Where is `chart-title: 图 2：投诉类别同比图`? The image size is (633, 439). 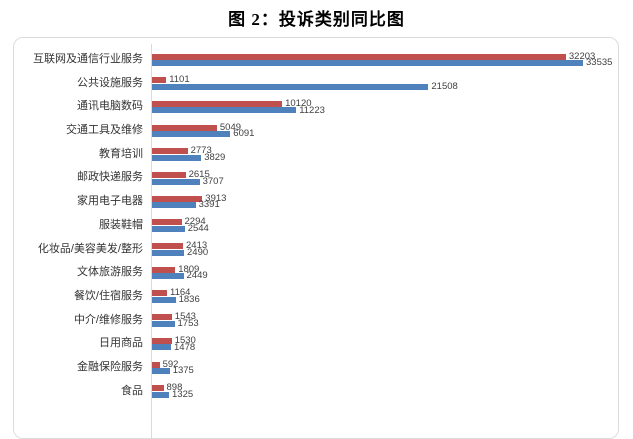 chart-title: 图 2：投诉类别同比图 is located at coordinates (316, 19).